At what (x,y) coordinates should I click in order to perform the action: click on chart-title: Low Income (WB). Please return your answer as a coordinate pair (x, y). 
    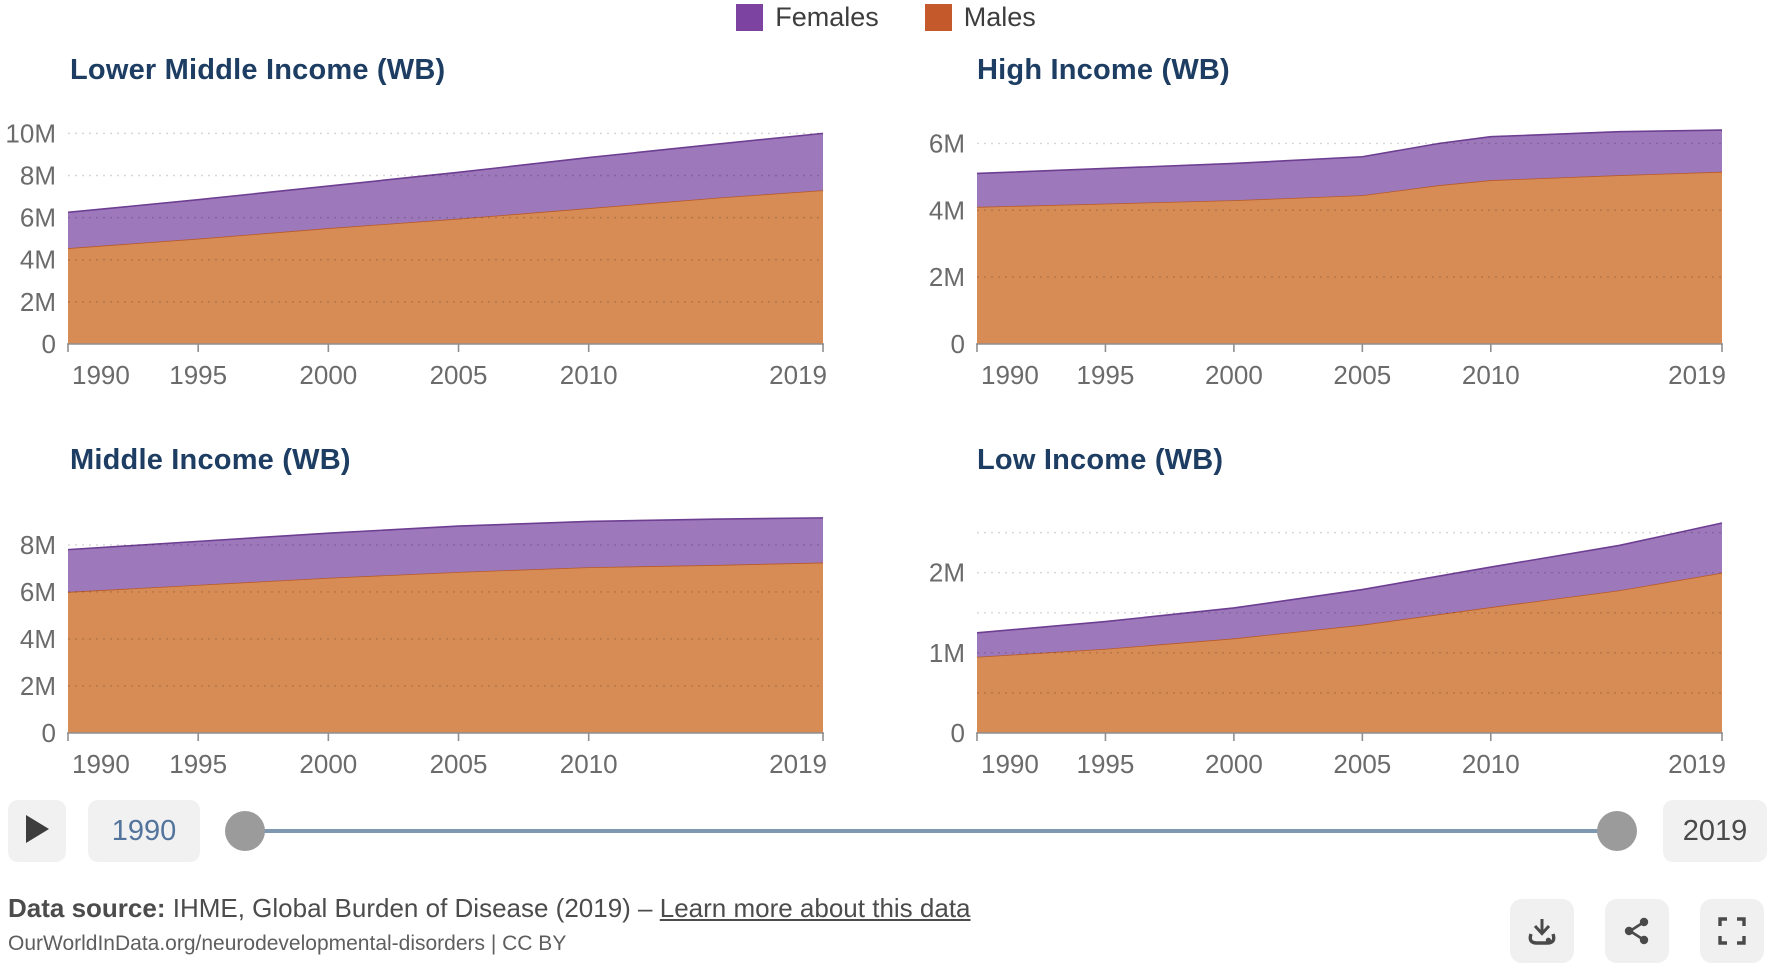
    Looking at the image, I should click on (1100, 460).